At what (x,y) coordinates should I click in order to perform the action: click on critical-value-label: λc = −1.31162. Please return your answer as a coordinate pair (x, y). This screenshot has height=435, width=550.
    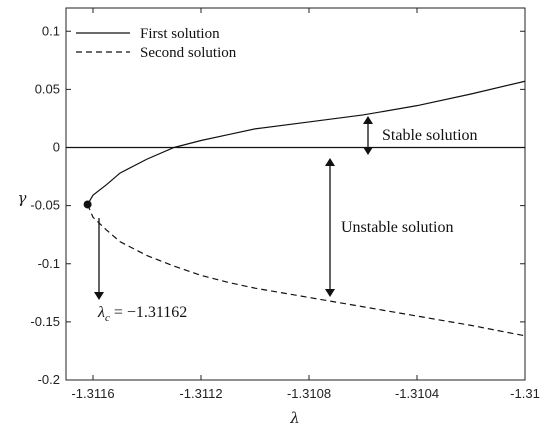
    Looking at the image, I should click on (142, 314).